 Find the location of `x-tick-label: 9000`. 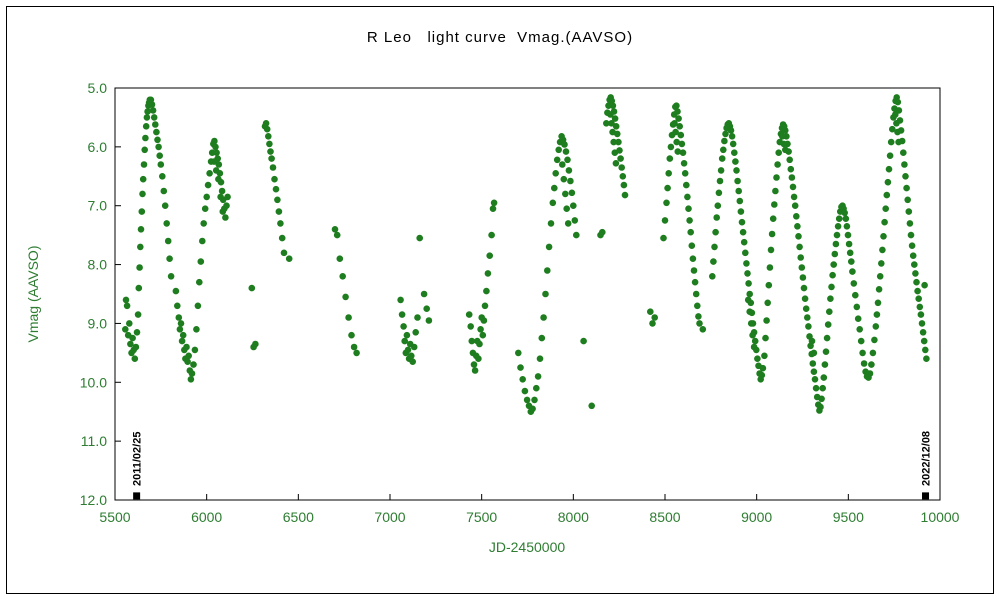

x-tick-label: 9000 is located at coordinates (756, 517).